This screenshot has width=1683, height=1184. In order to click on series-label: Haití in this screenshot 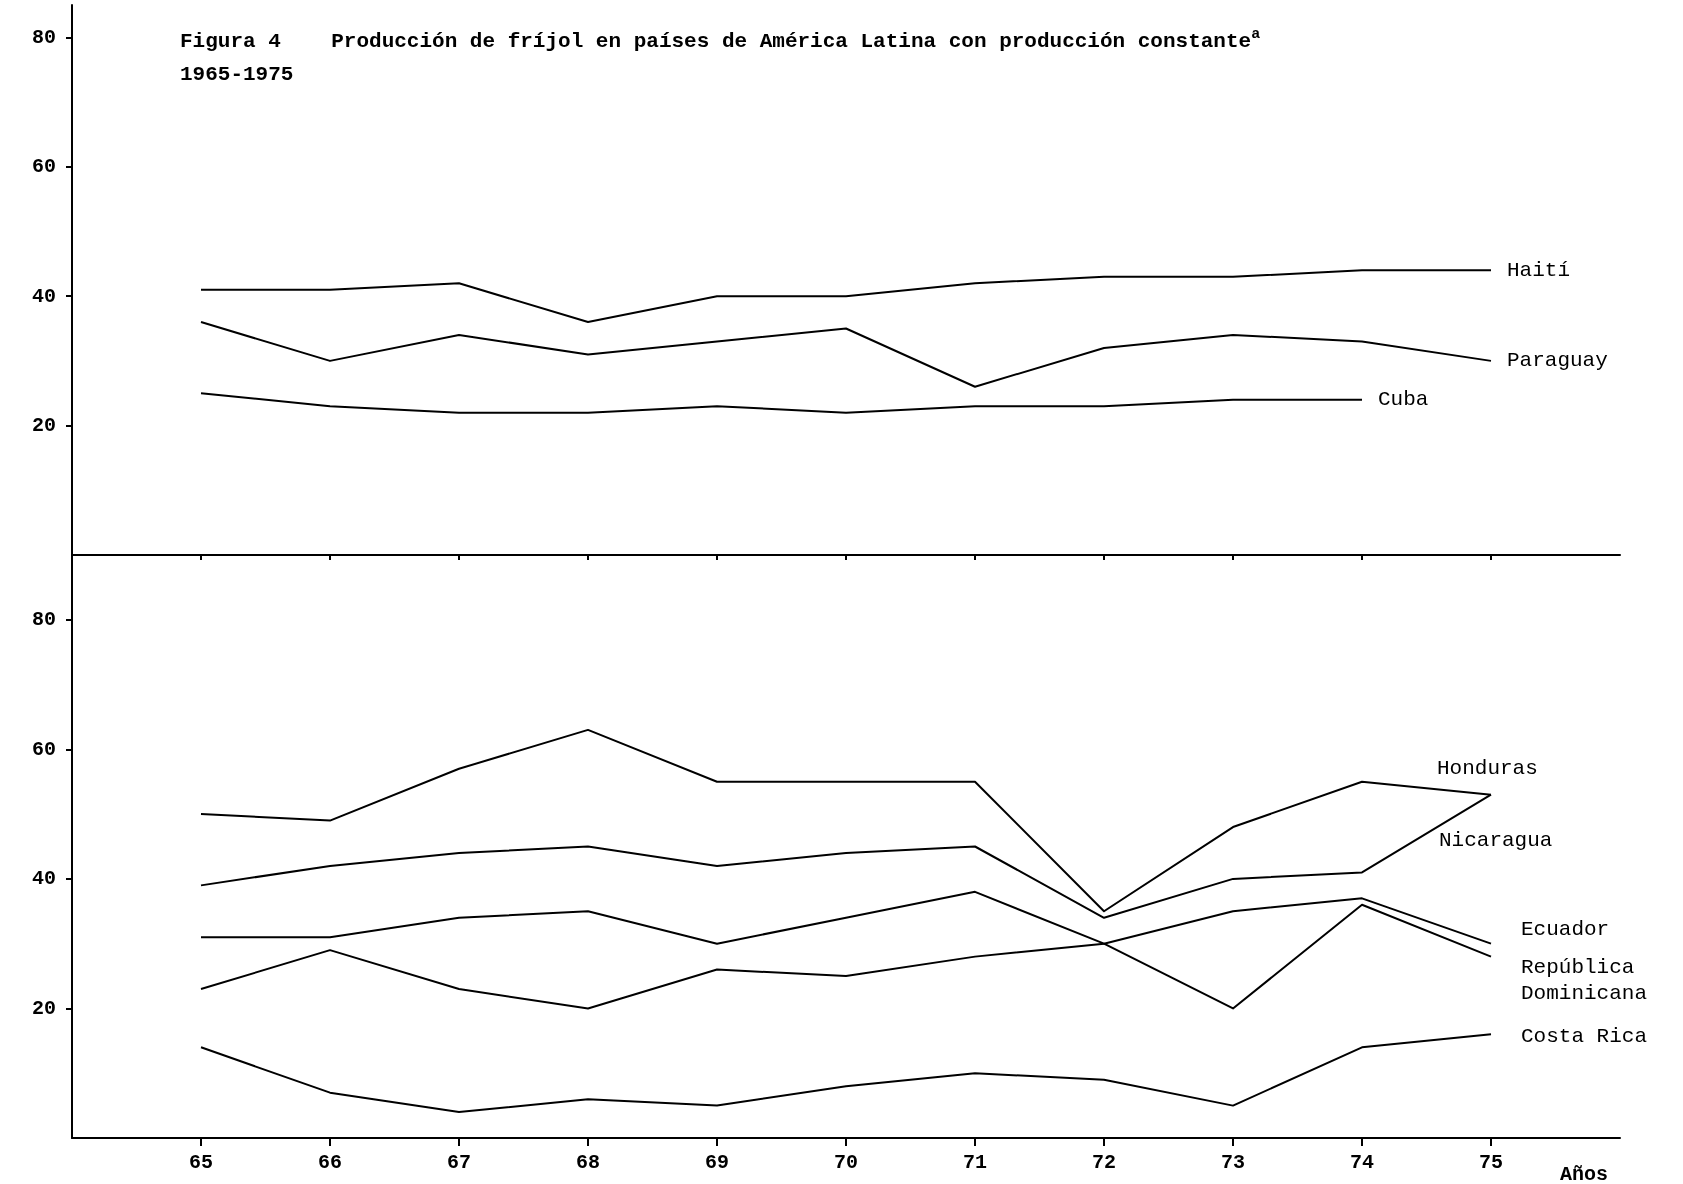, I will do `click(1539, 270)`.